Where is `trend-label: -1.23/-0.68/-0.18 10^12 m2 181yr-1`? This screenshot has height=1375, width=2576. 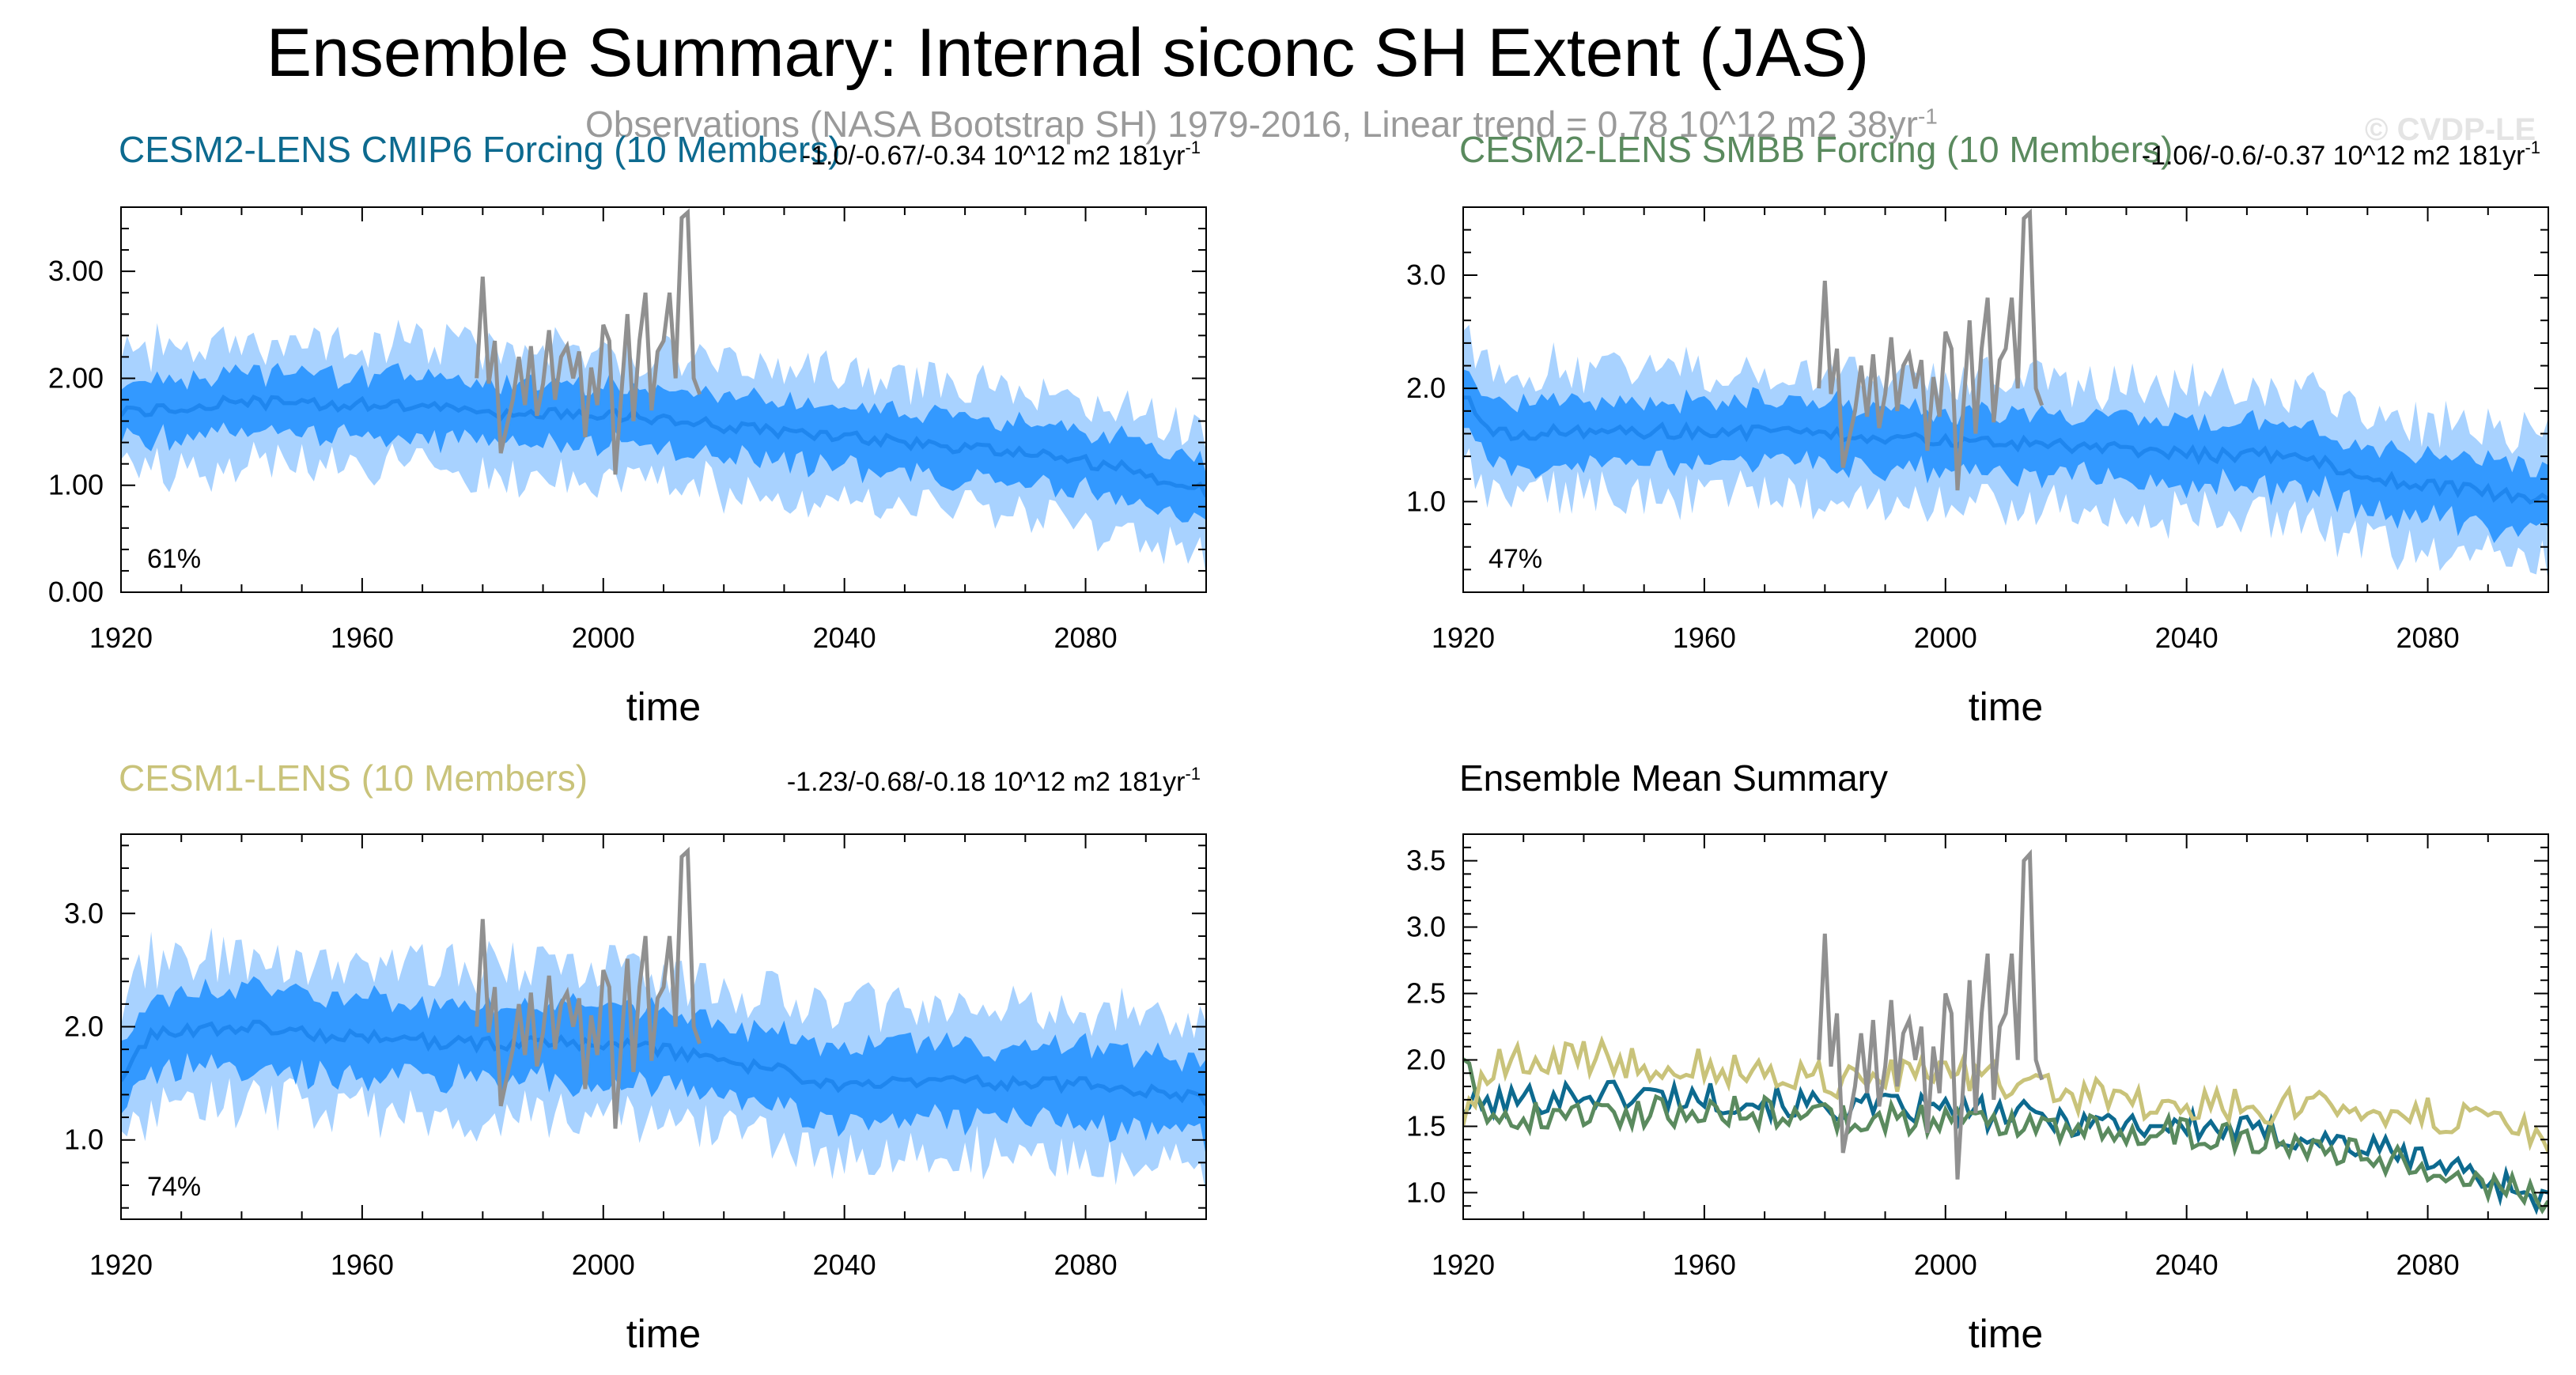
trend-label: -1.23/-0.68/-0.18 10^12 m2 181yr-1 is located at coordinates (994, 780).